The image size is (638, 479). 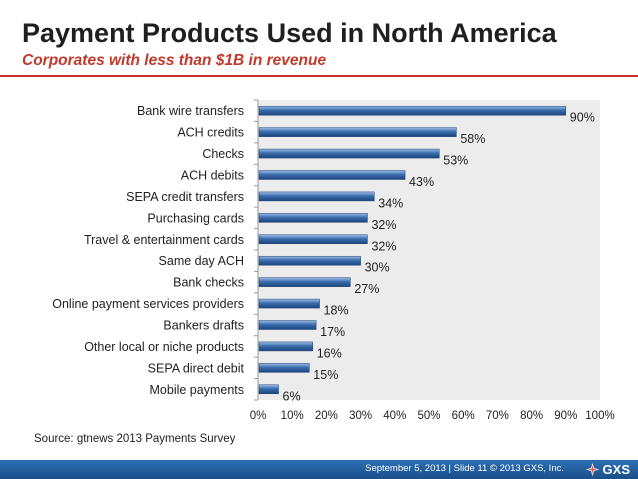 I want to click on slide-title: Payment Products Used in North America, so click(x=289, y=33).